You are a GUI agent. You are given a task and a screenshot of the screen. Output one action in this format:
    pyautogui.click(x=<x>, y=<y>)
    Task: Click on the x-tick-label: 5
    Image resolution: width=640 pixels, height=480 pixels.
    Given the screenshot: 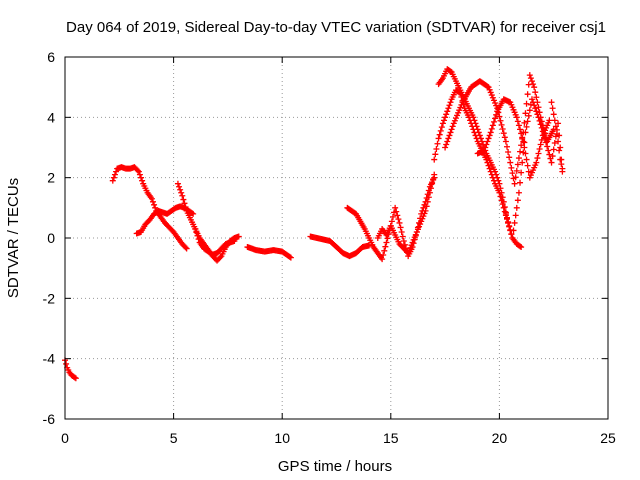 What is the action you would take?
    pyautogui.click(x=174, y=438)
    